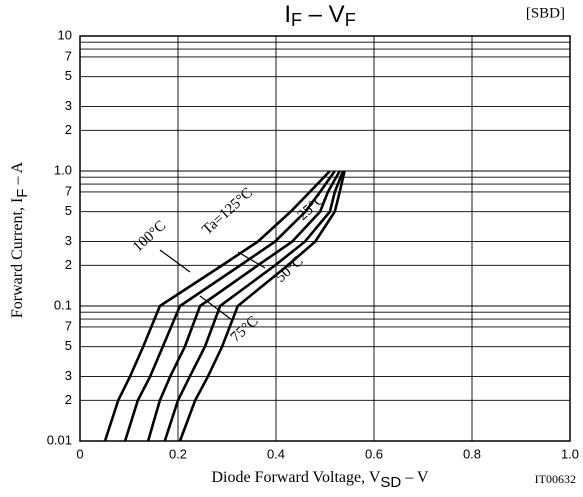 The height and width of the screenshot is (497, 583). What do you see at coordinates (17, 258) in the screenshot?
I see `y-label-part: Forward Current, I` at bounding box center [17, 258].